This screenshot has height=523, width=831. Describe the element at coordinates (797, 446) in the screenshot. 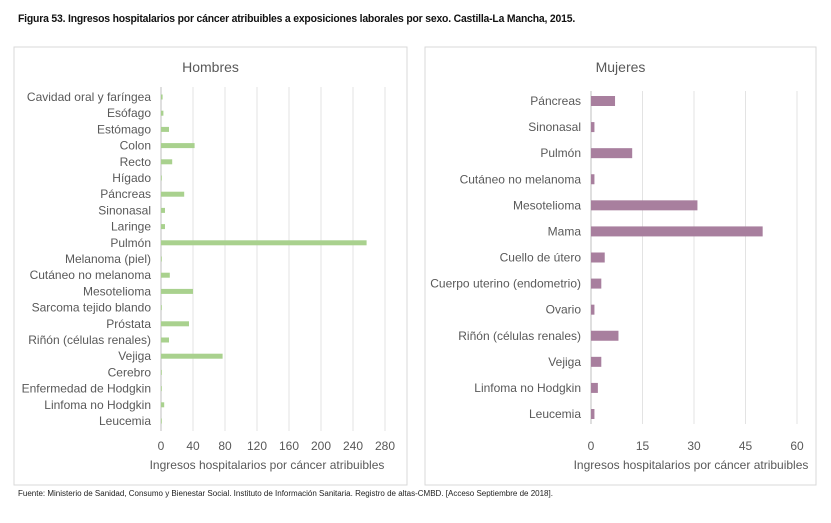

I see `x-tick-label: 60` at that location.